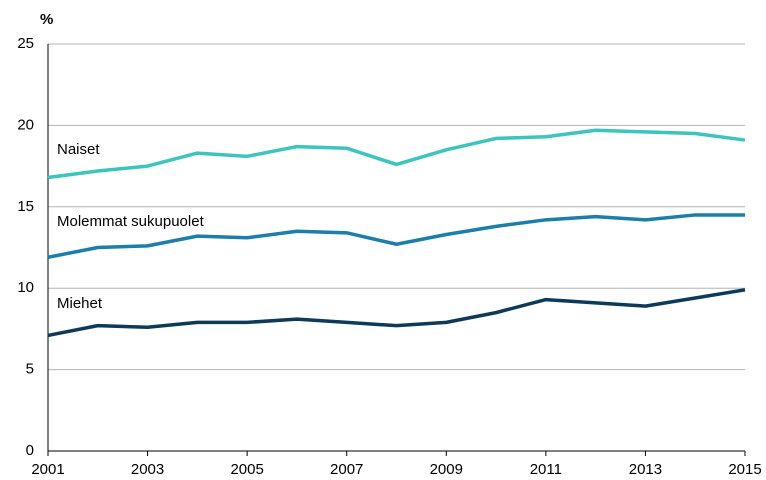 Image resolution: width=766 pixels, height=480 pixels. I want to click on x-tick-label: 2001, so click(47, 469).